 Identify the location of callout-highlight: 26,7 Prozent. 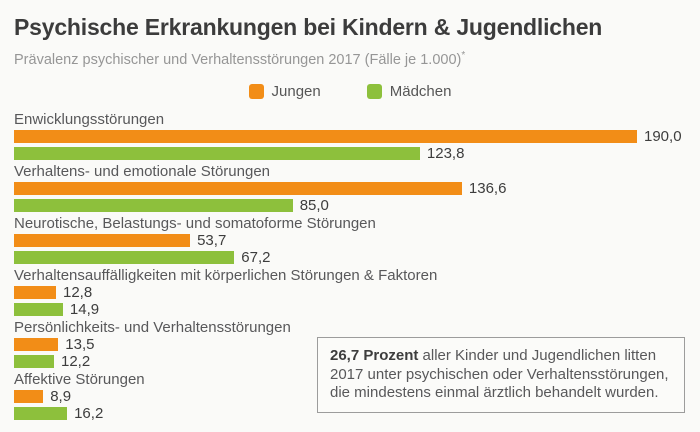
(374, 355).